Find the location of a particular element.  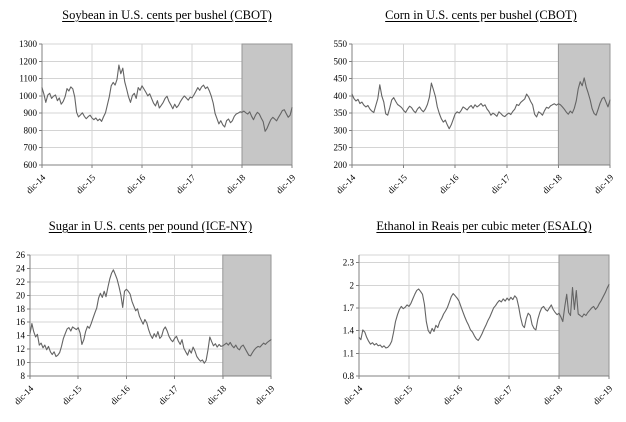

svg-text: 700 is located at coordinates (31, 148).